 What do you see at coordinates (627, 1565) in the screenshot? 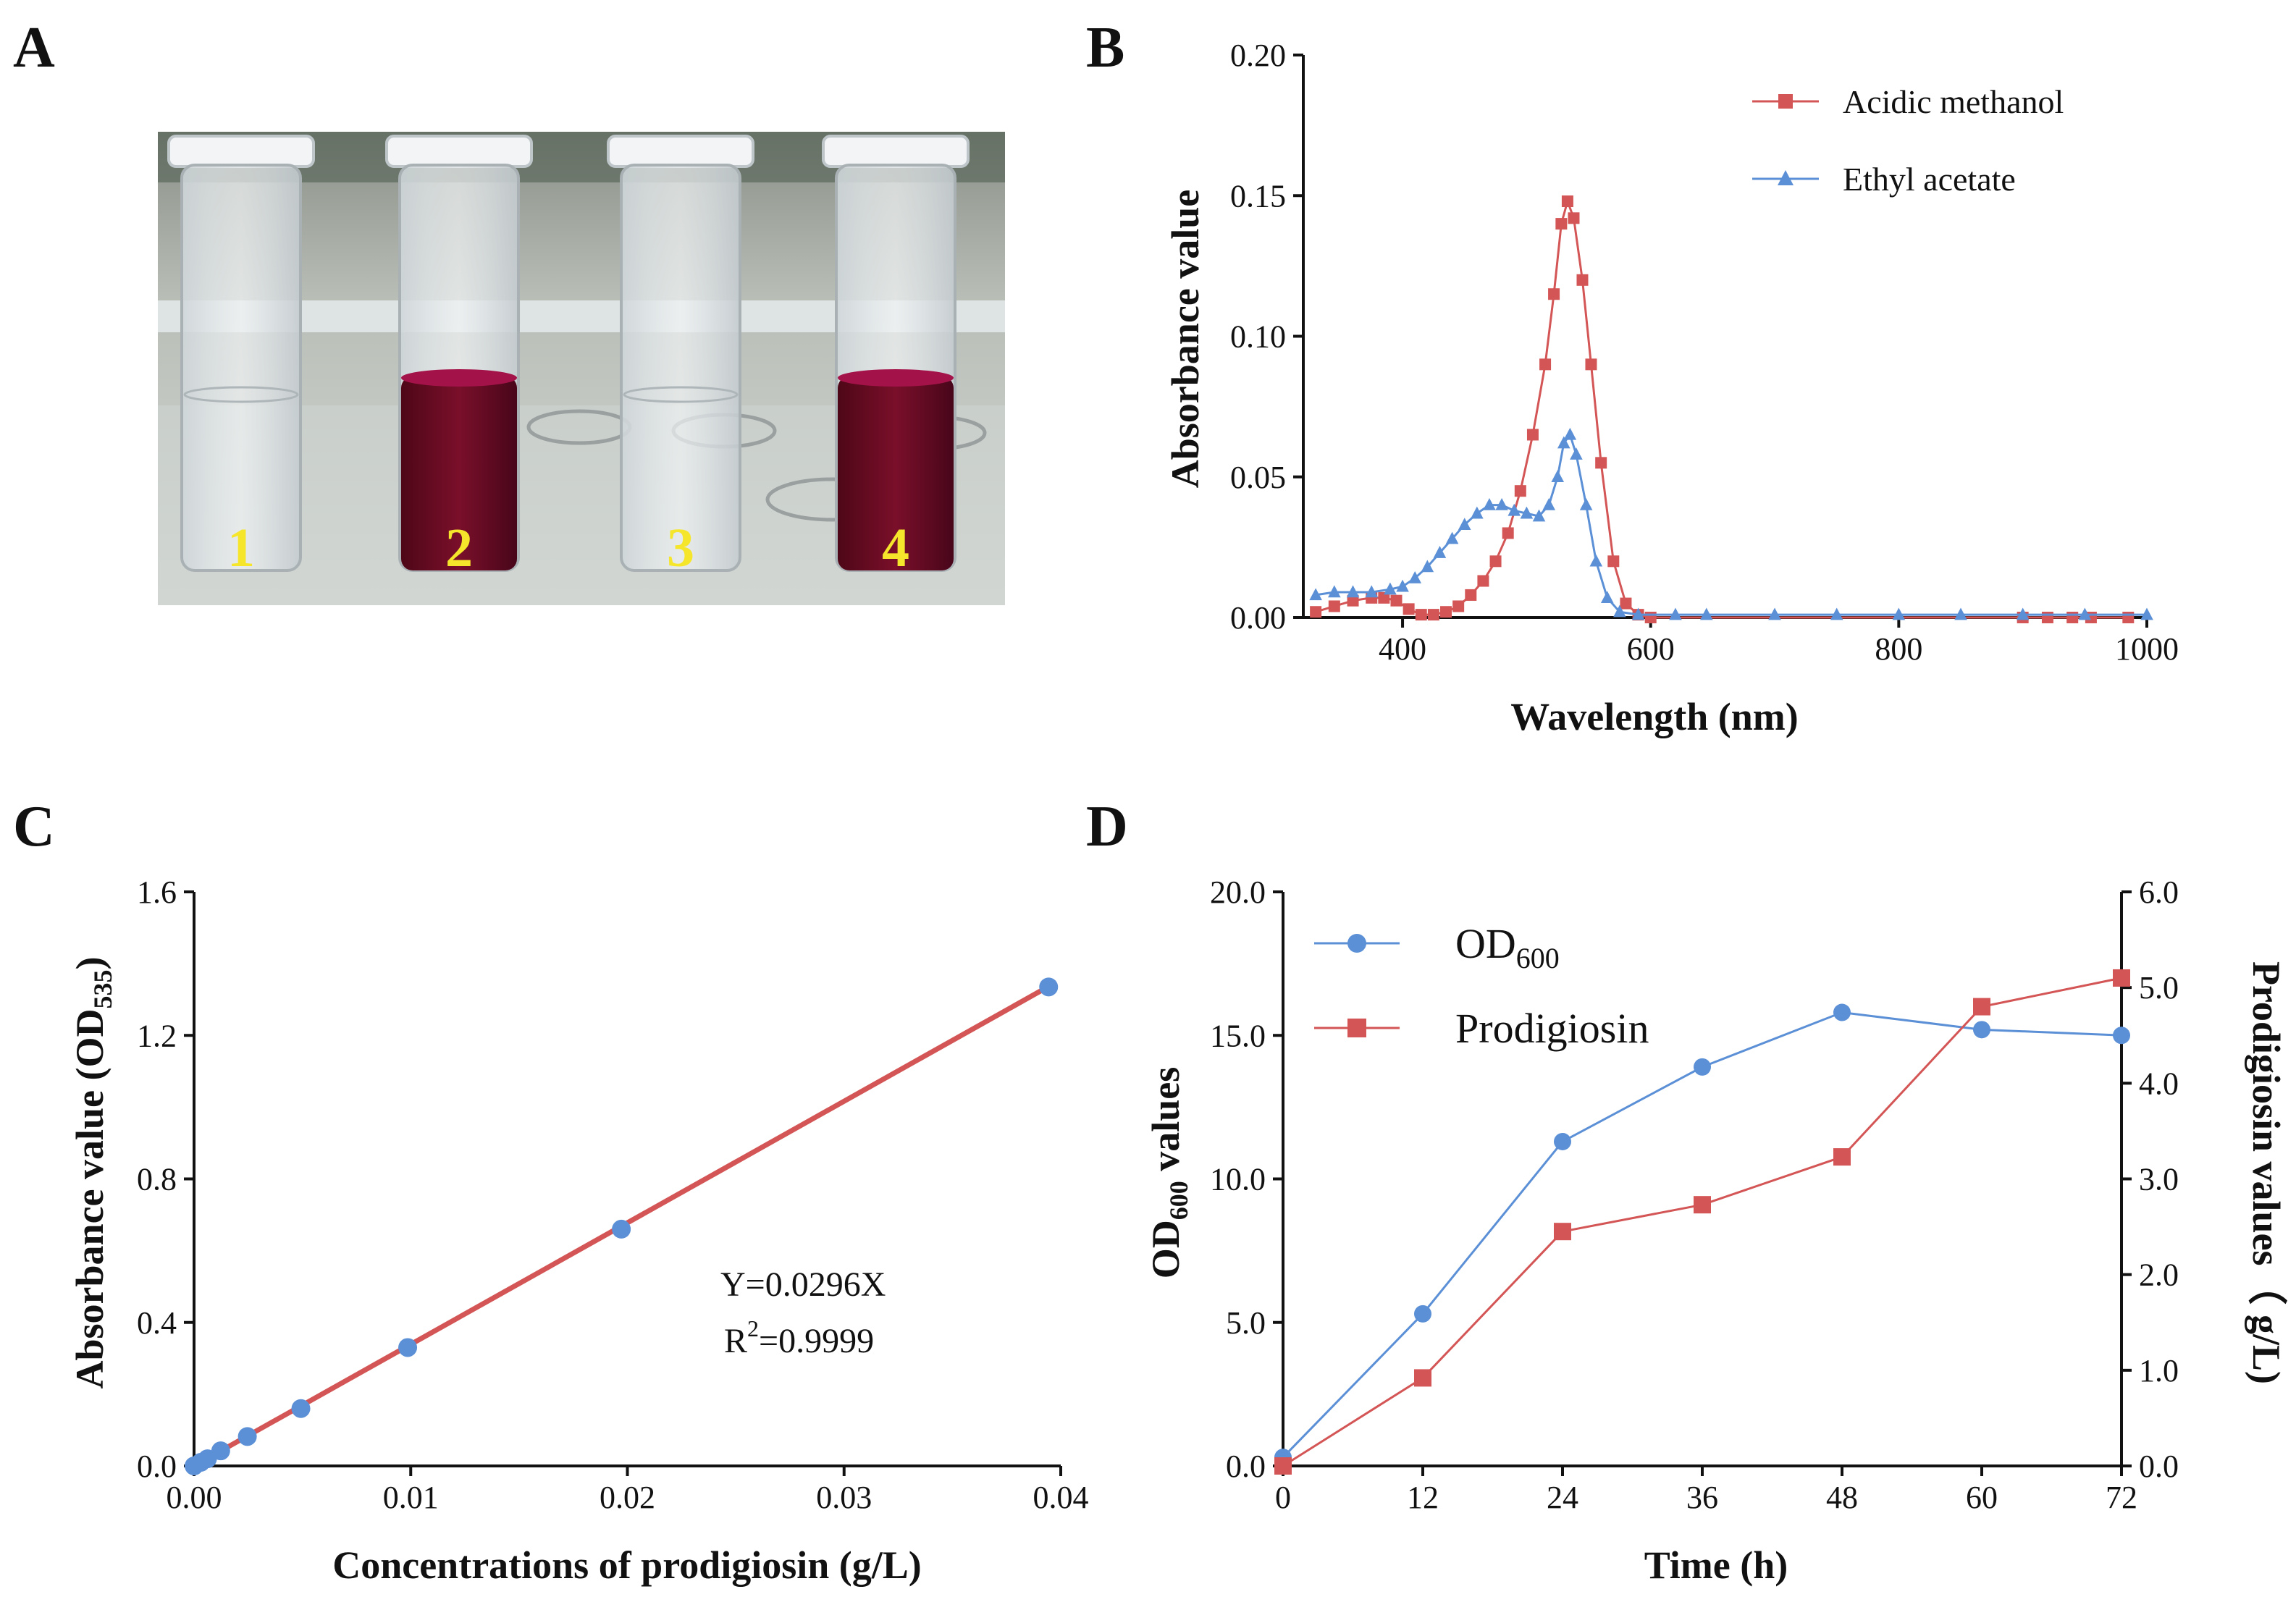
I see `chart-c-xlabel: Concentrations of prodigiosin (g/L)` at bounding box center [627, 1565].